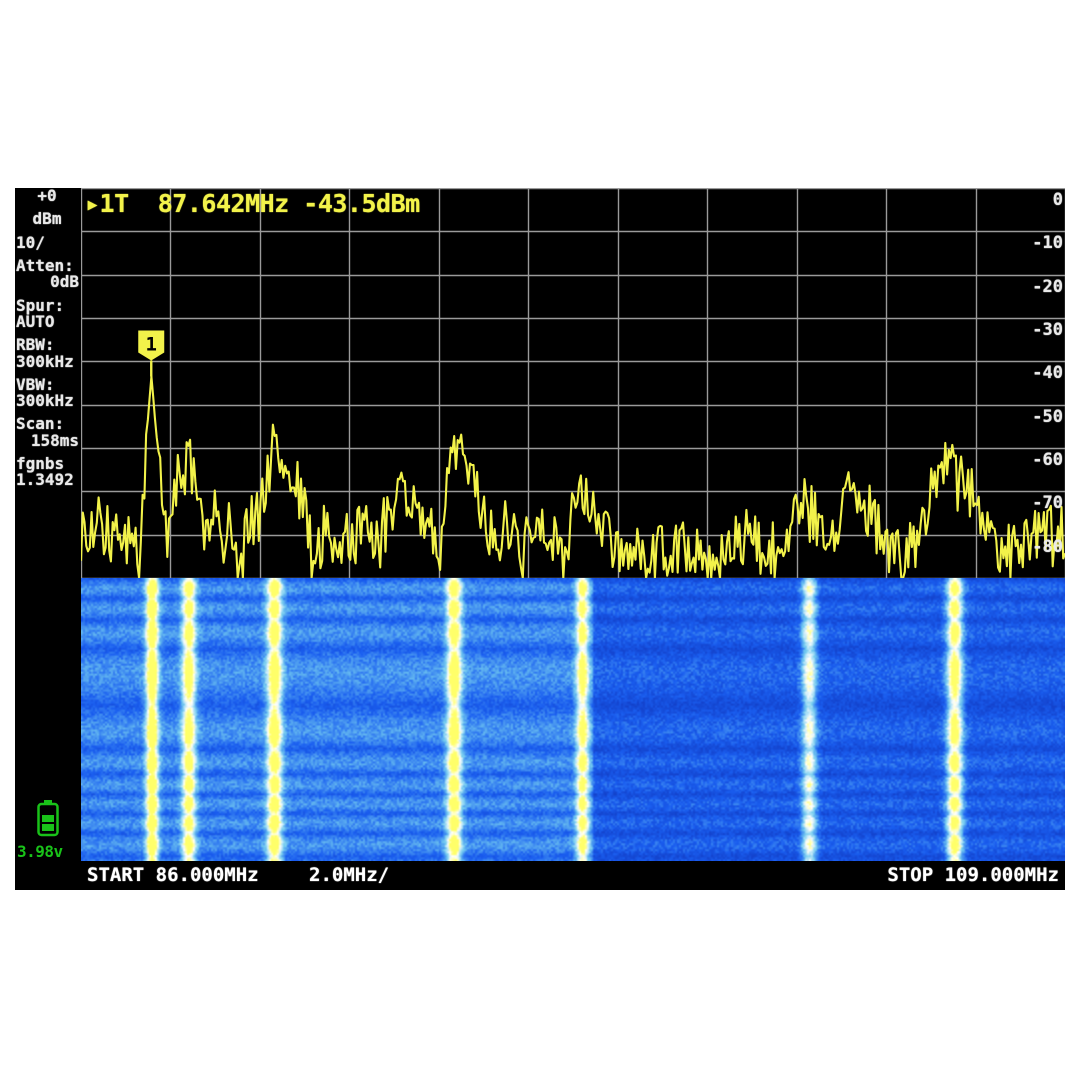  What do you see at coordinates (64, 282) in the screenshot?
I see `atten-value: 0dB` at bounding box center [64, 282].